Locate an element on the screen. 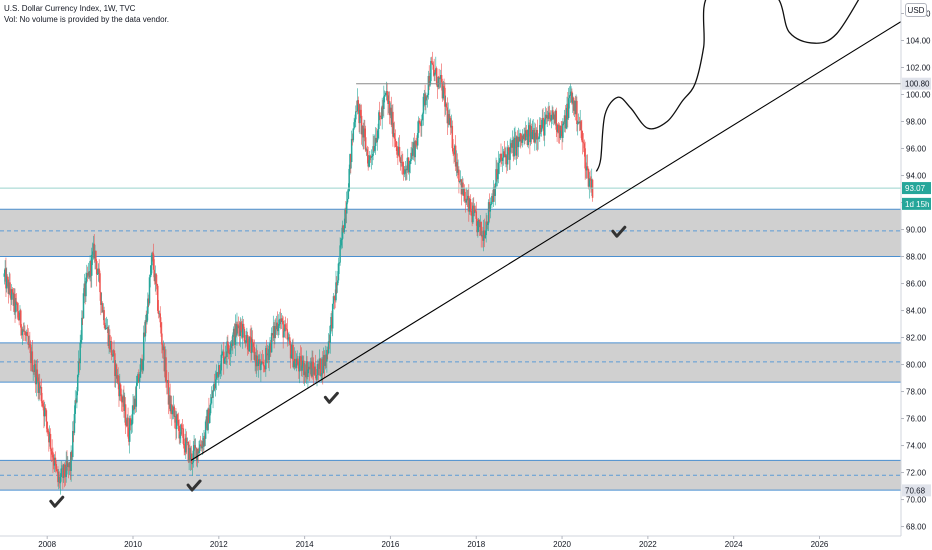 This screenshot has width=932, height=550. price-tick-label: 80.00 is located at coordinates (916, 365).